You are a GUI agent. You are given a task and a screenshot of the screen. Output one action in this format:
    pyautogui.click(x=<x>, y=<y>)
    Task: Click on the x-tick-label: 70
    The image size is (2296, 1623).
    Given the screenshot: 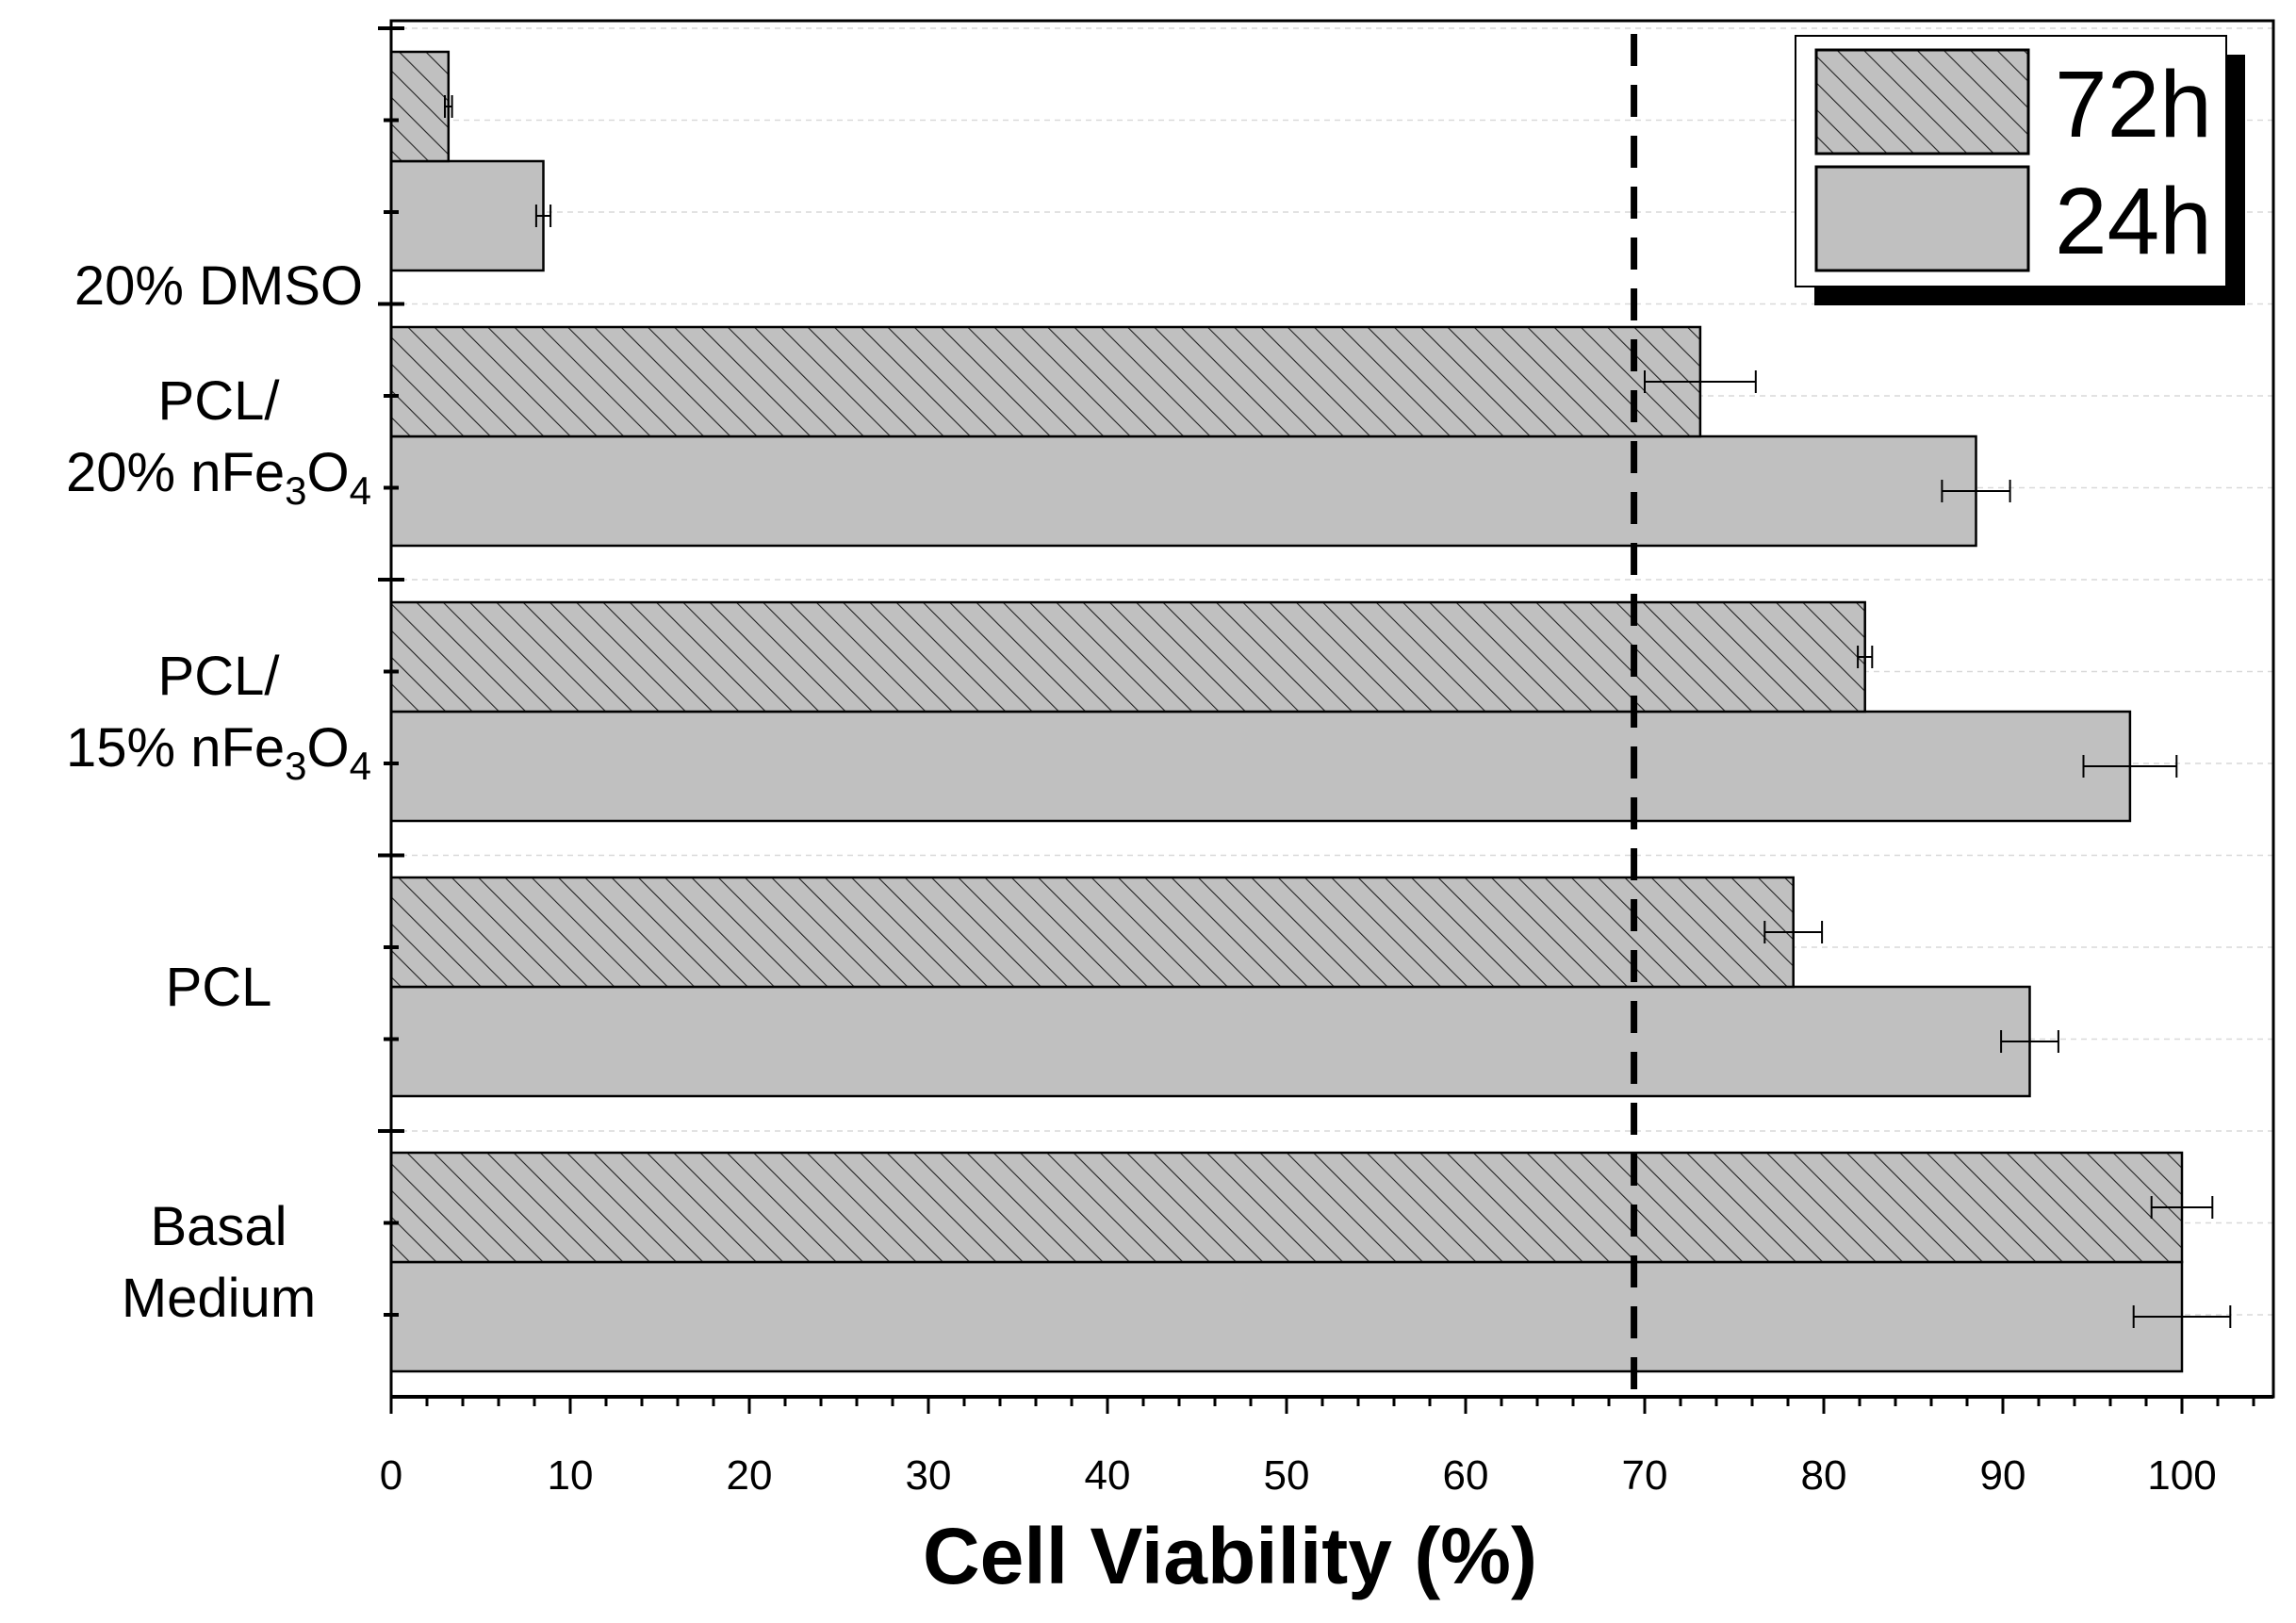 What is the action you would take?
    pyautogui.click(x=1645, y=1476)
    